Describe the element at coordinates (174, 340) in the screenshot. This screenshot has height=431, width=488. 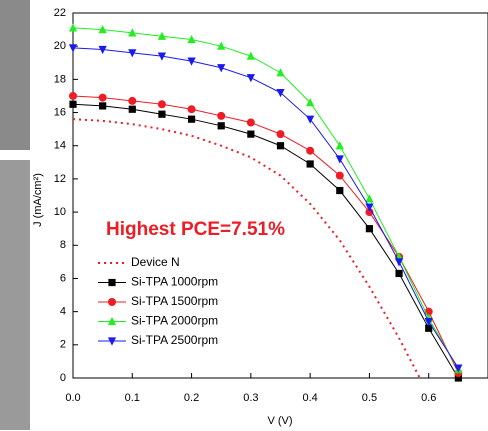
I see `legend-label: Si-TPA 2500rpm` at that location.